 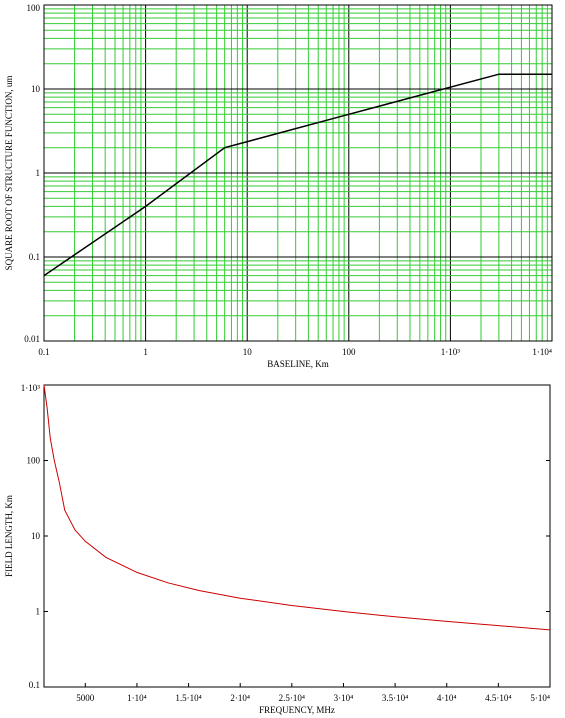 I want to click on y-tick-label: 1·10³, so click(x=30, y=388).